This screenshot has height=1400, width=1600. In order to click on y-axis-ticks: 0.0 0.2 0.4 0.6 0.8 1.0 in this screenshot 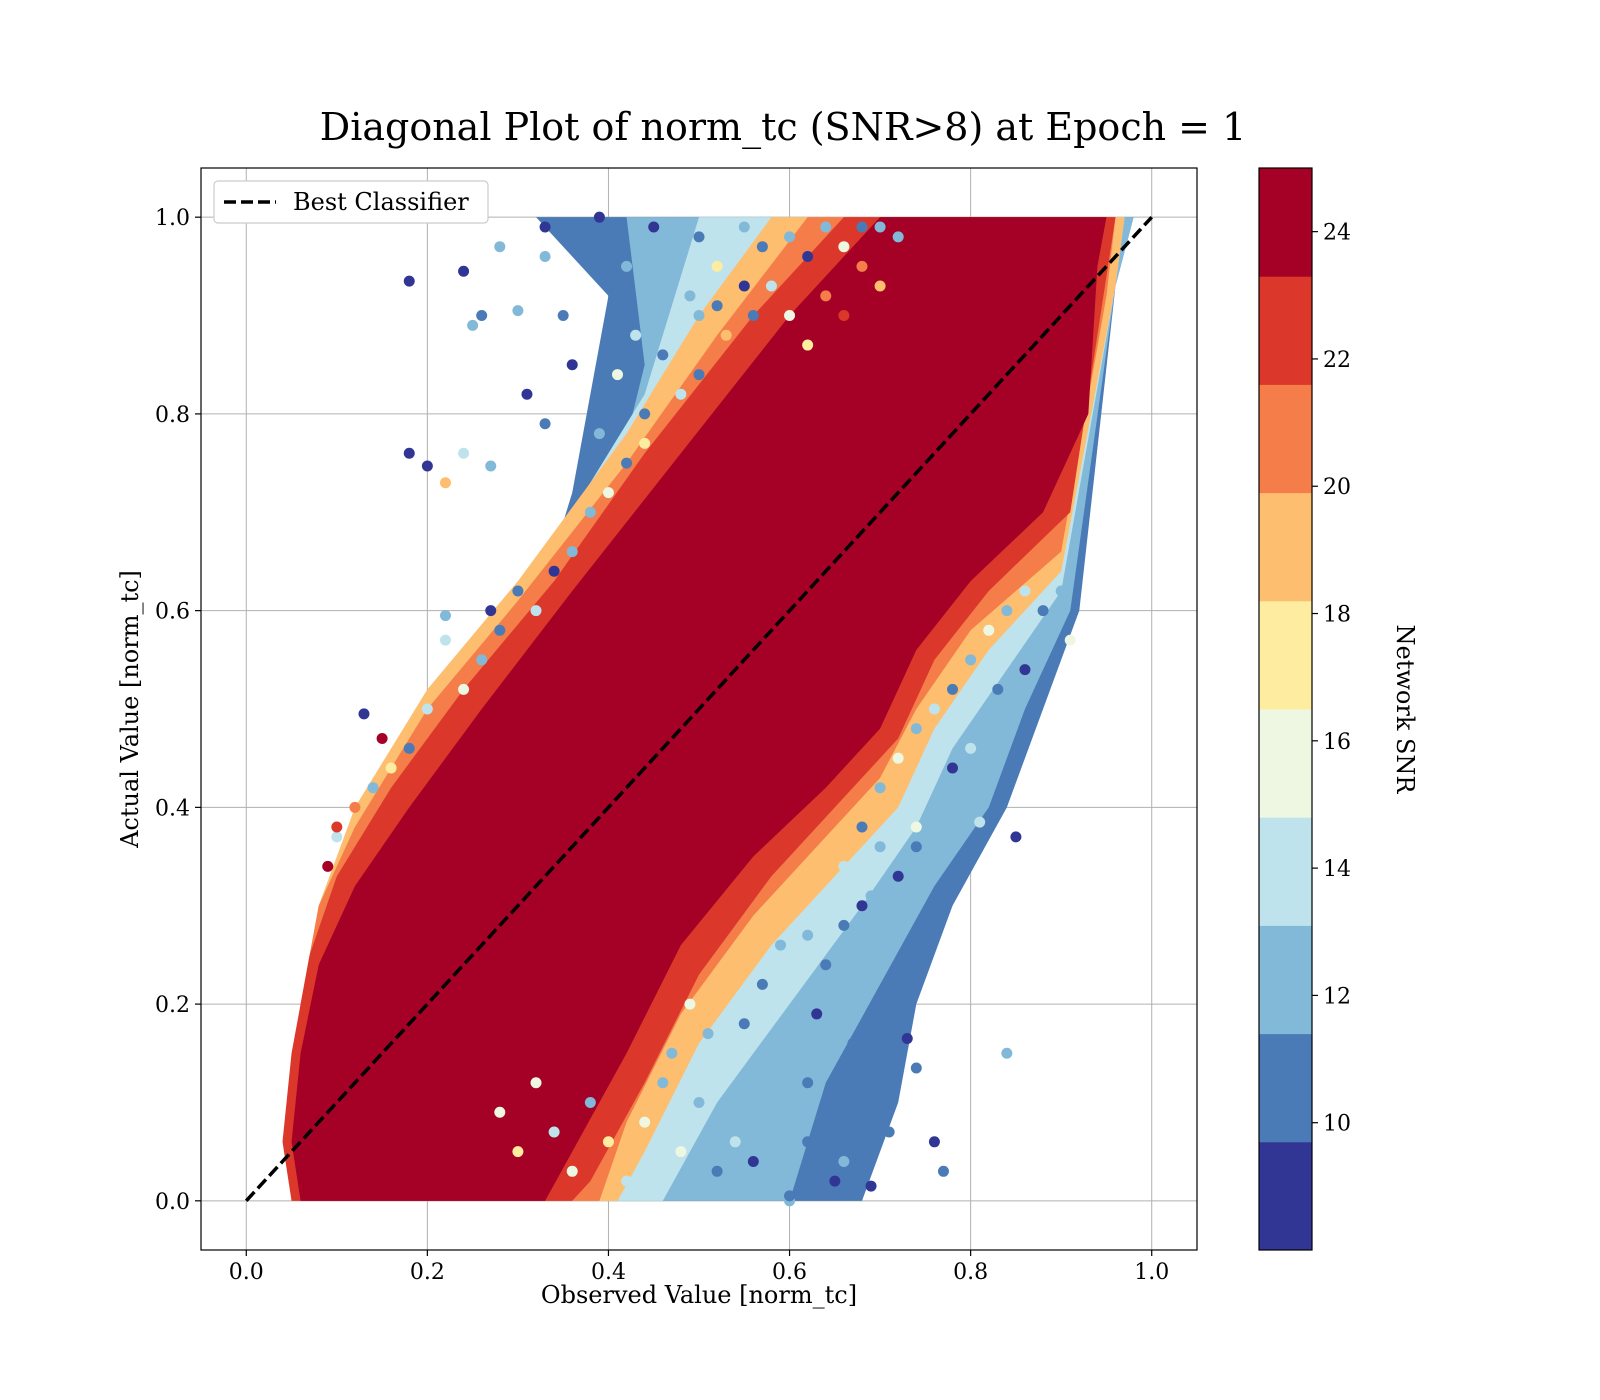, I will do `click(178, 710)`.